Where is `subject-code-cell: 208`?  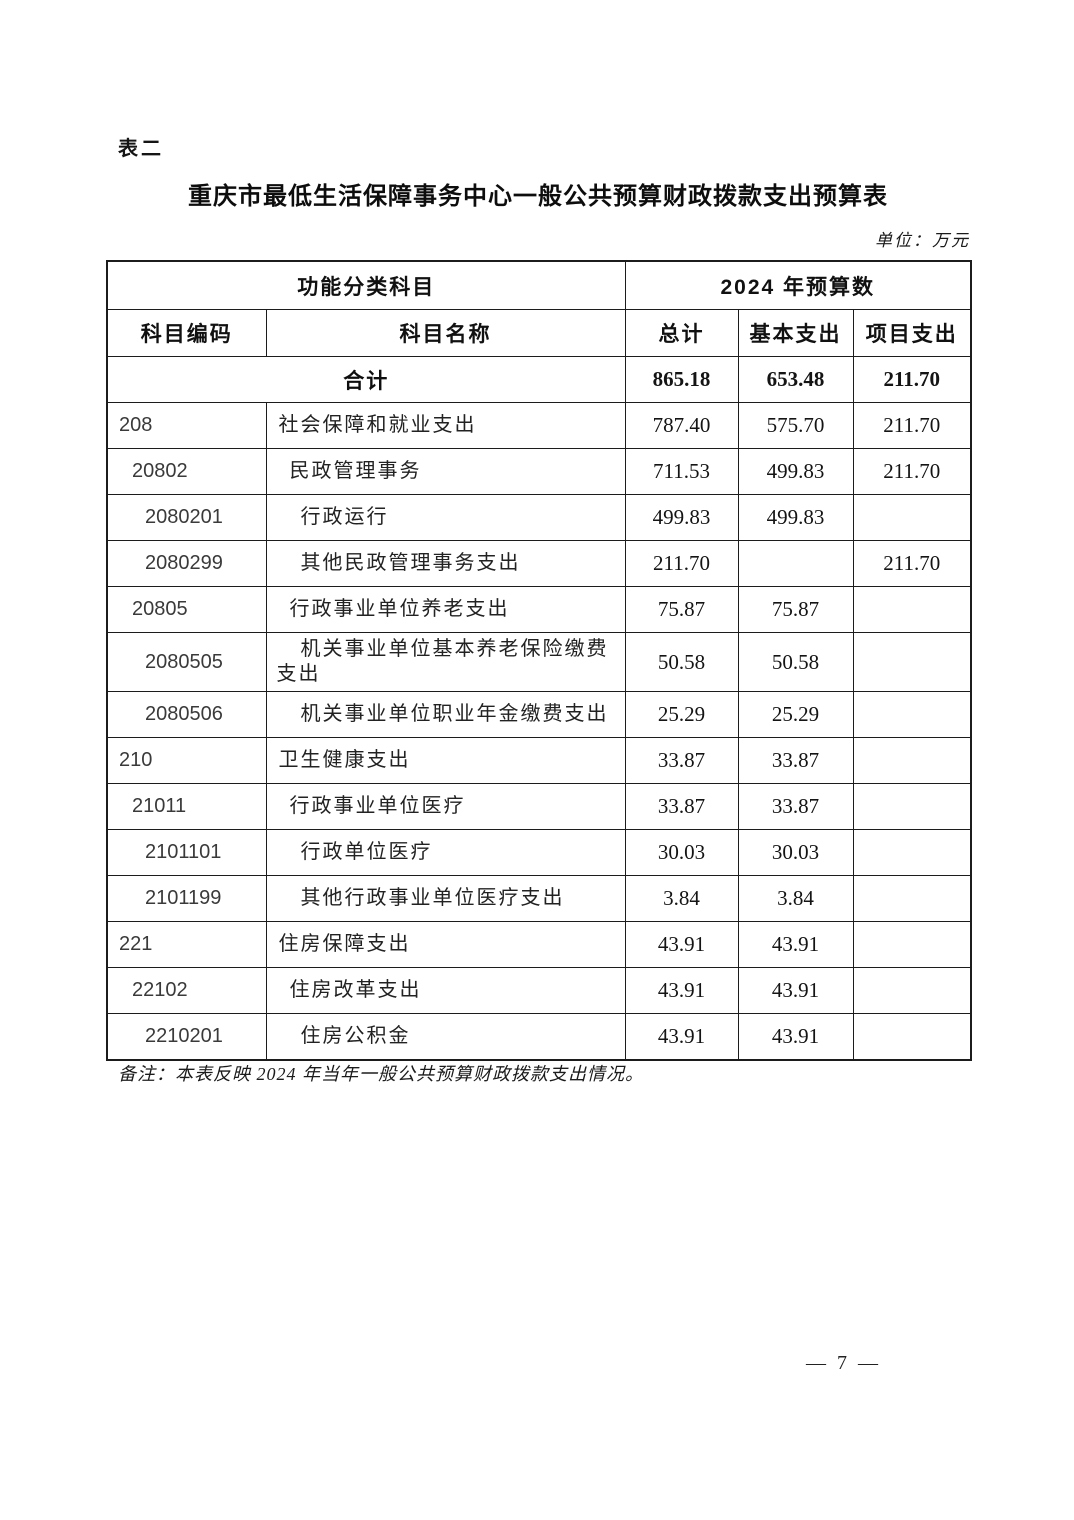
subject-code-cell: 208 is located at coordinates (186, 425).